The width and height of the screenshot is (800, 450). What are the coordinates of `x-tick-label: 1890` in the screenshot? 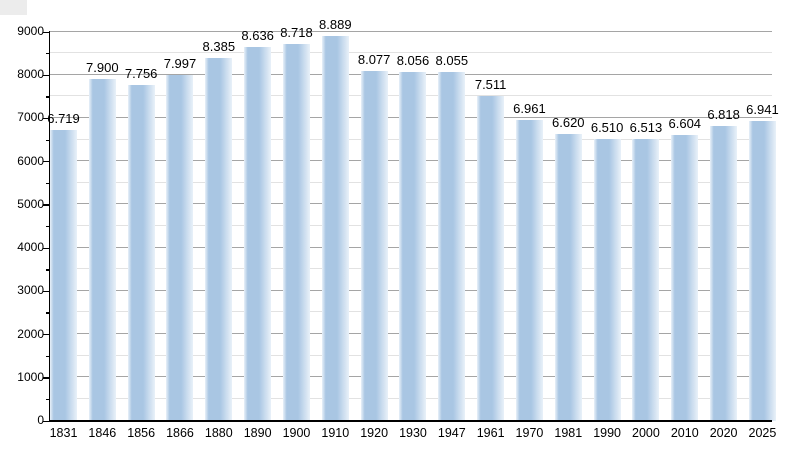 It's located at (257, 433).